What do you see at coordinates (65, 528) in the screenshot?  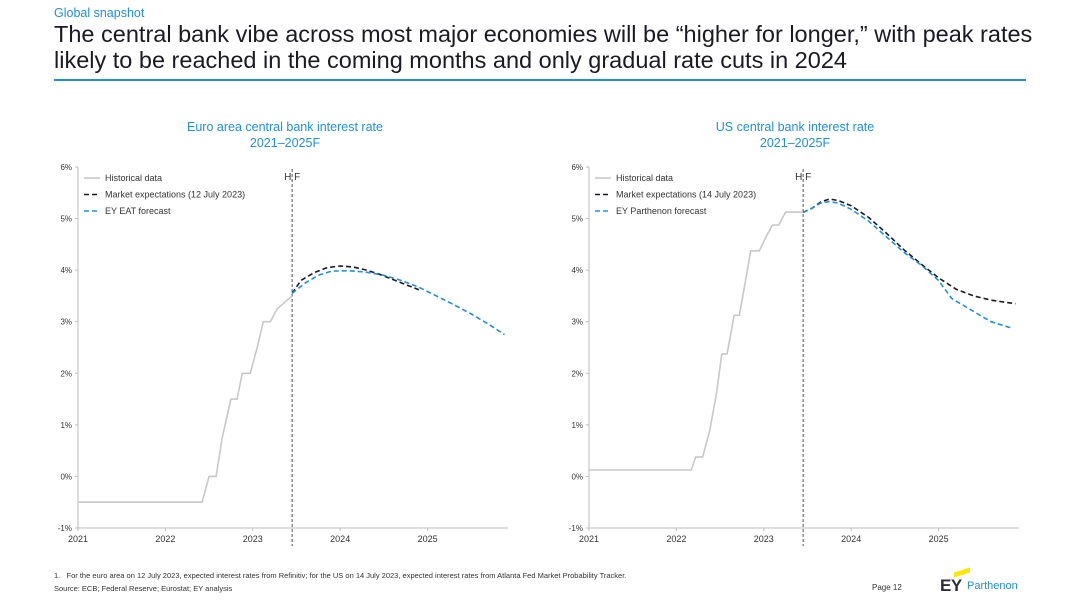 I see `euro-y-tick-label: -1%` at bounding box center [65, 528].